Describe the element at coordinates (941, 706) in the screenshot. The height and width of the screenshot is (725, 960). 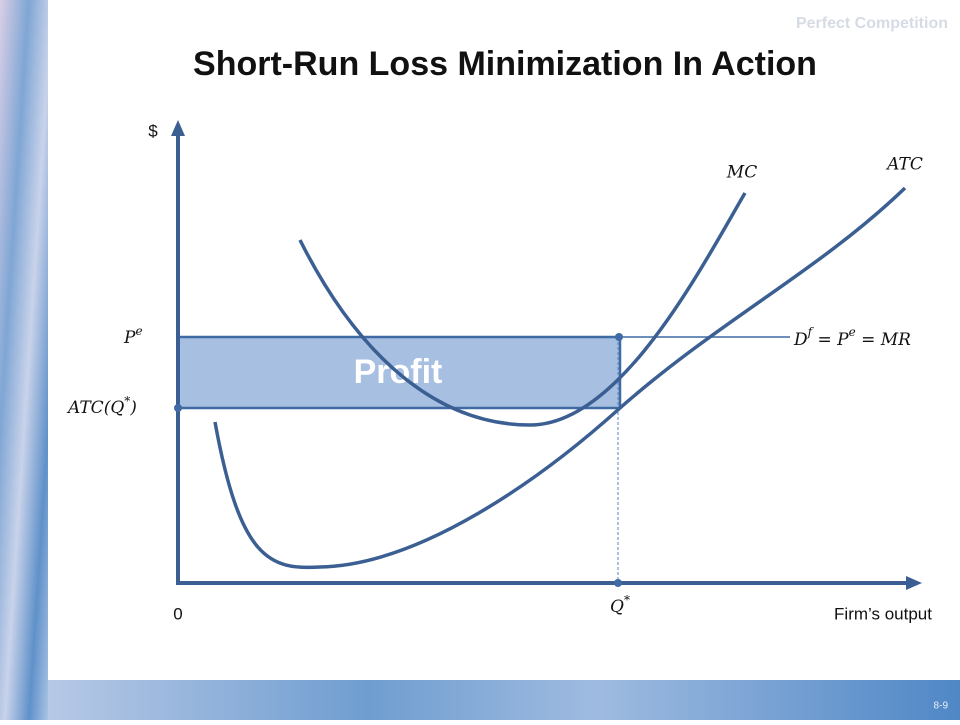
I see `page-number: 8-9` at that location.